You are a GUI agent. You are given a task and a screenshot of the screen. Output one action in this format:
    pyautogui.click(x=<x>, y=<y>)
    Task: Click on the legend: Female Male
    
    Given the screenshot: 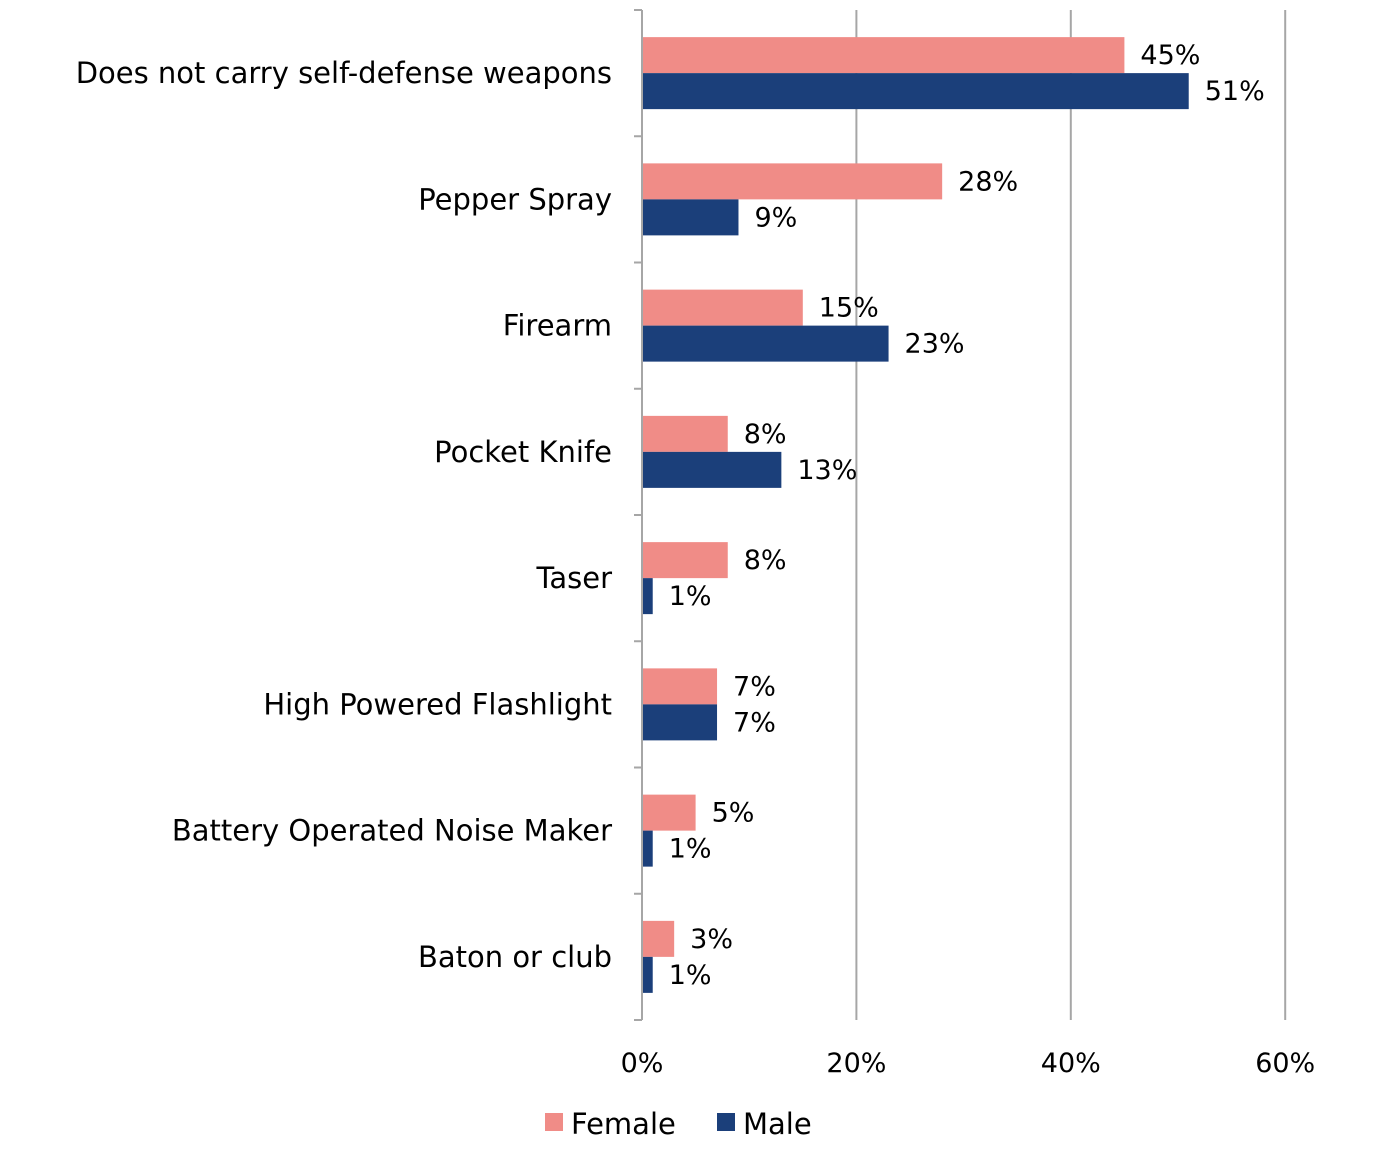 What is the action you would take?
    pyautogui.click(x=678, y=1124)
    